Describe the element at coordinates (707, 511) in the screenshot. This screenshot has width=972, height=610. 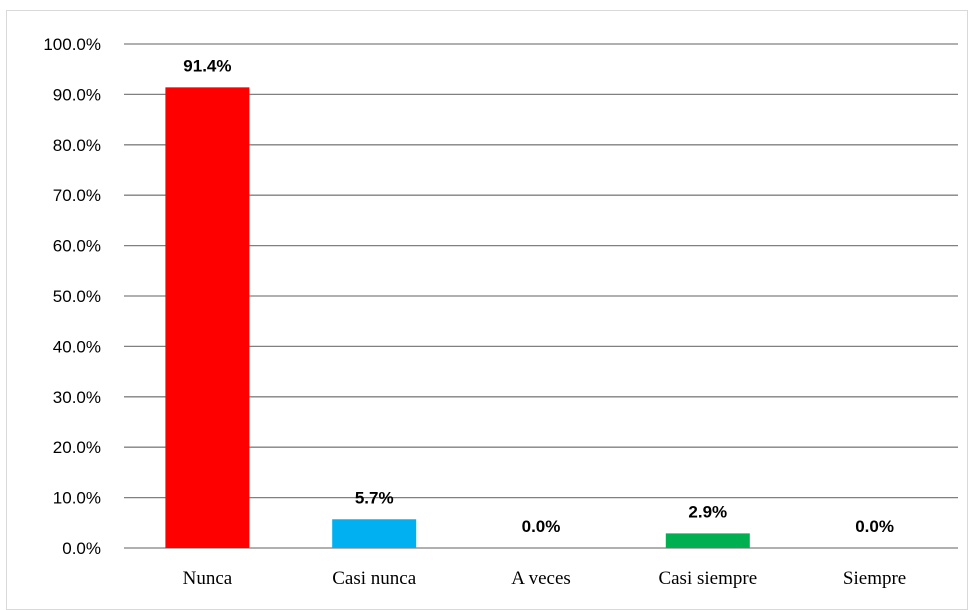
I see `data-label: 2.9%` at that location.